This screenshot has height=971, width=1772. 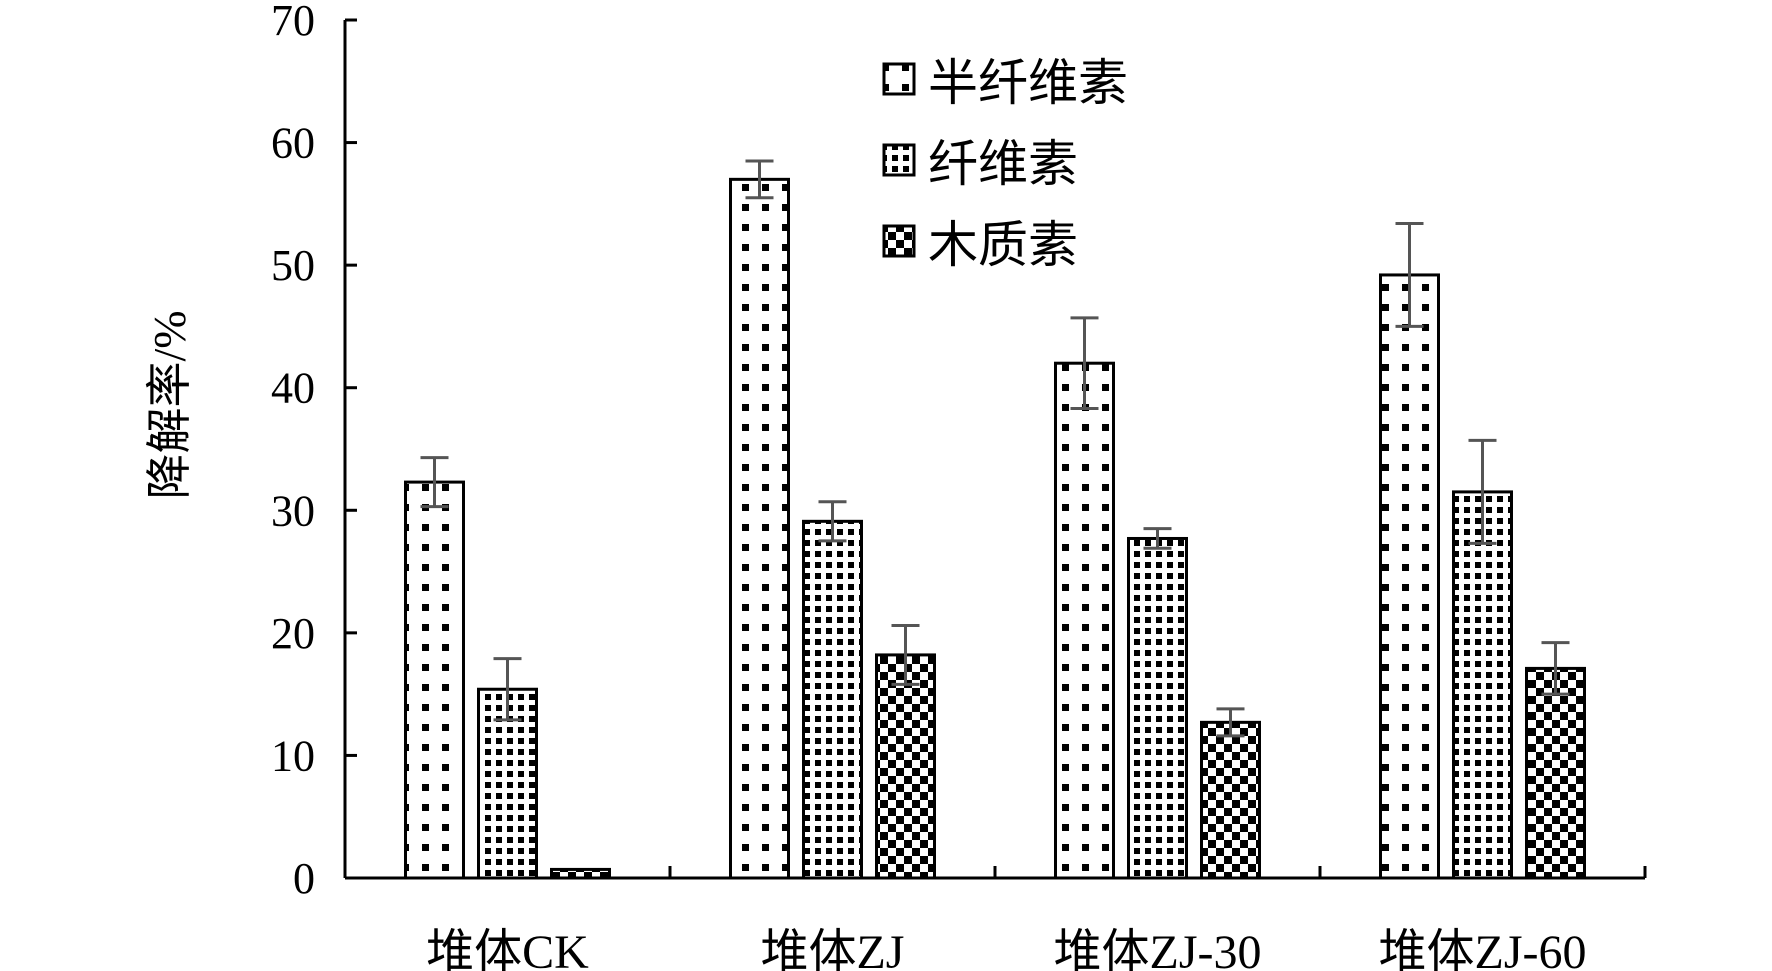 What do you see at coordinates (314, 451) in the screenshot?
I see `y-axis-ticks: 0 10 20 30 40 50 60 70` at bounding box center [314, 451].